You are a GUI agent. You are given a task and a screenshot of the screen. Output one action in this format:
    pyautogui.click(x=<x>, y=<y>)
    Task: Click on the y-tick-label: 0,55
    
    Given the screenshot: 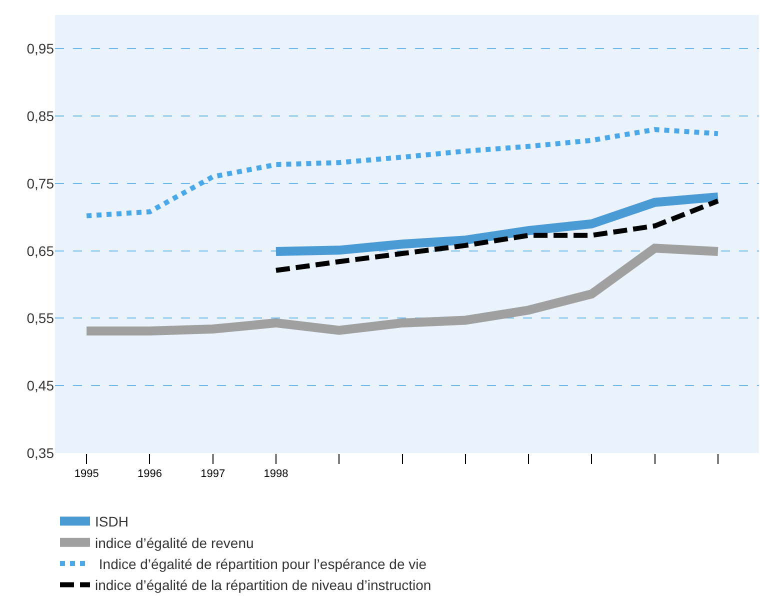 What is the action you would take?
    pyautogui.click(x=40, y=318)
    